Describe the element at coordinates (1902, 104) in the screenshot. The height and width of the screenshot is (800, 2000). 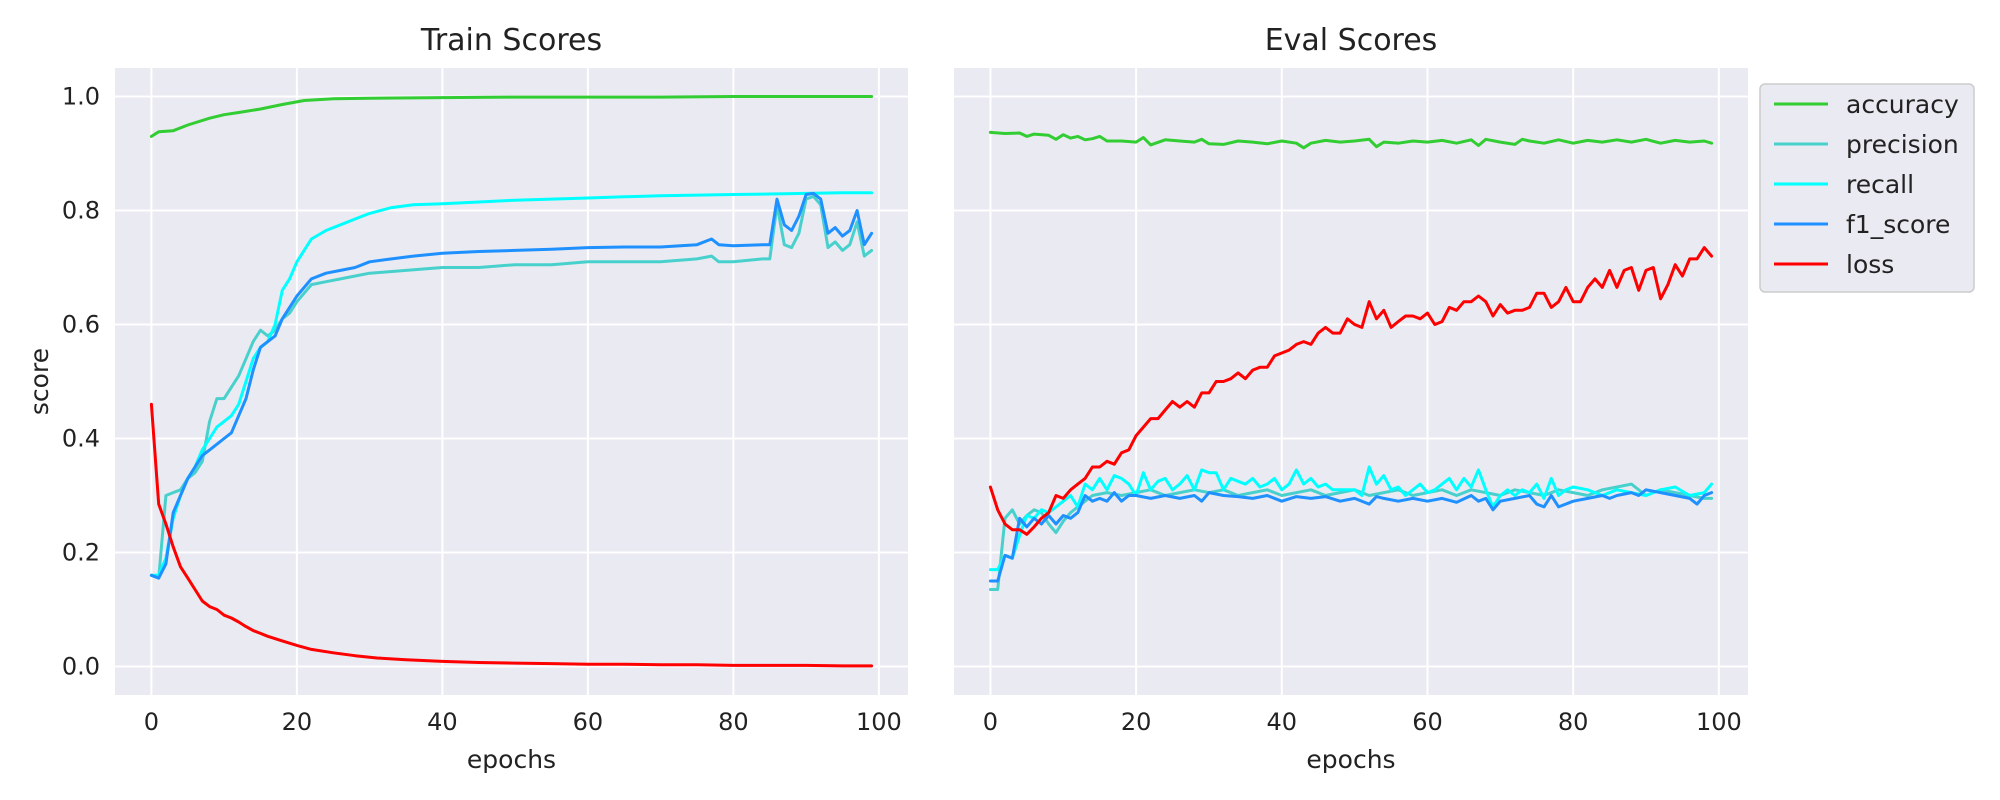
I see `legend-label-accuracy: accuracy` at that location.